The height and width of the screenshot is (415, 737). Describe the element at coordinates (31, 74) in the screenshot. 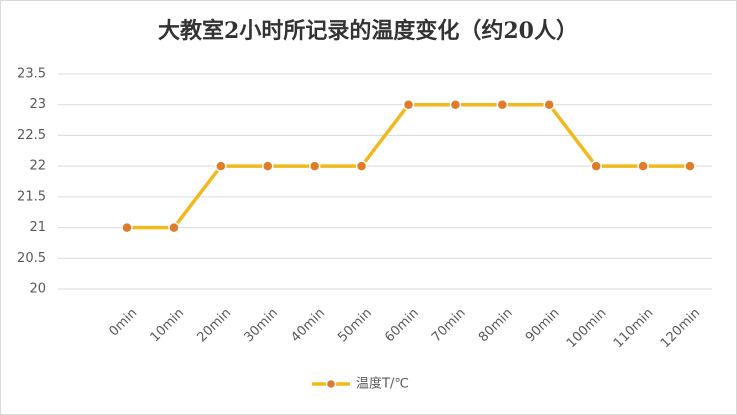

I see `y-tick-label: 23.5` at that location.